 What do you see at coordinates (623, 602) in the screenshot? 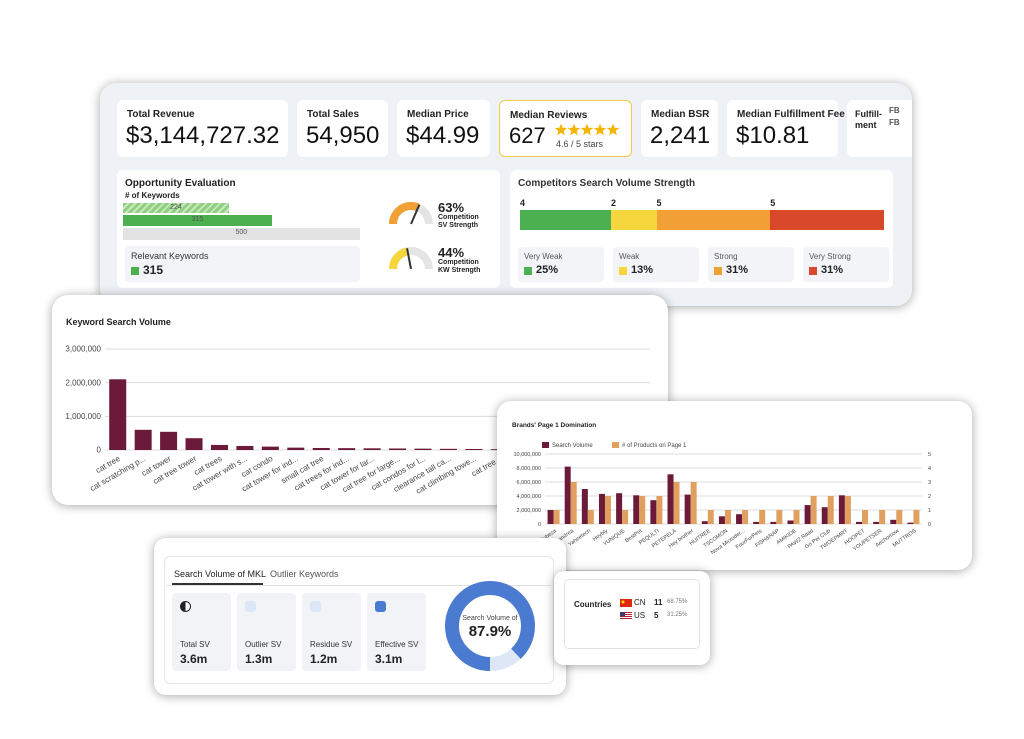
I see `flag-star` at bounding box center [623, 602].